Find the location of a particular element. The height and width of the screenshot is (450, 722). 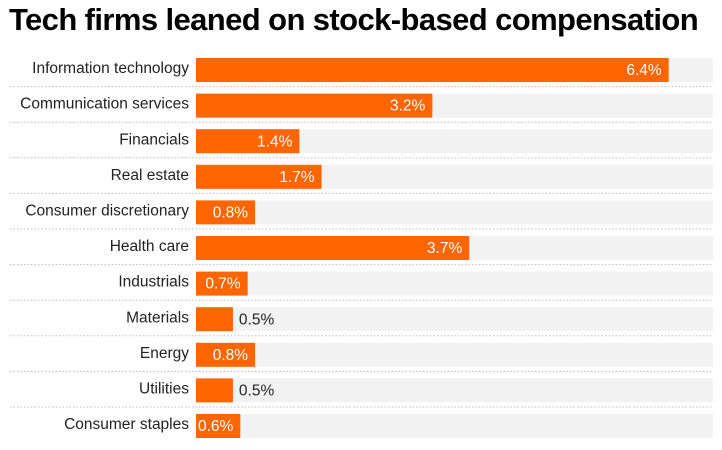

category-label: Consumer staples is located at coordinates (126, 424).